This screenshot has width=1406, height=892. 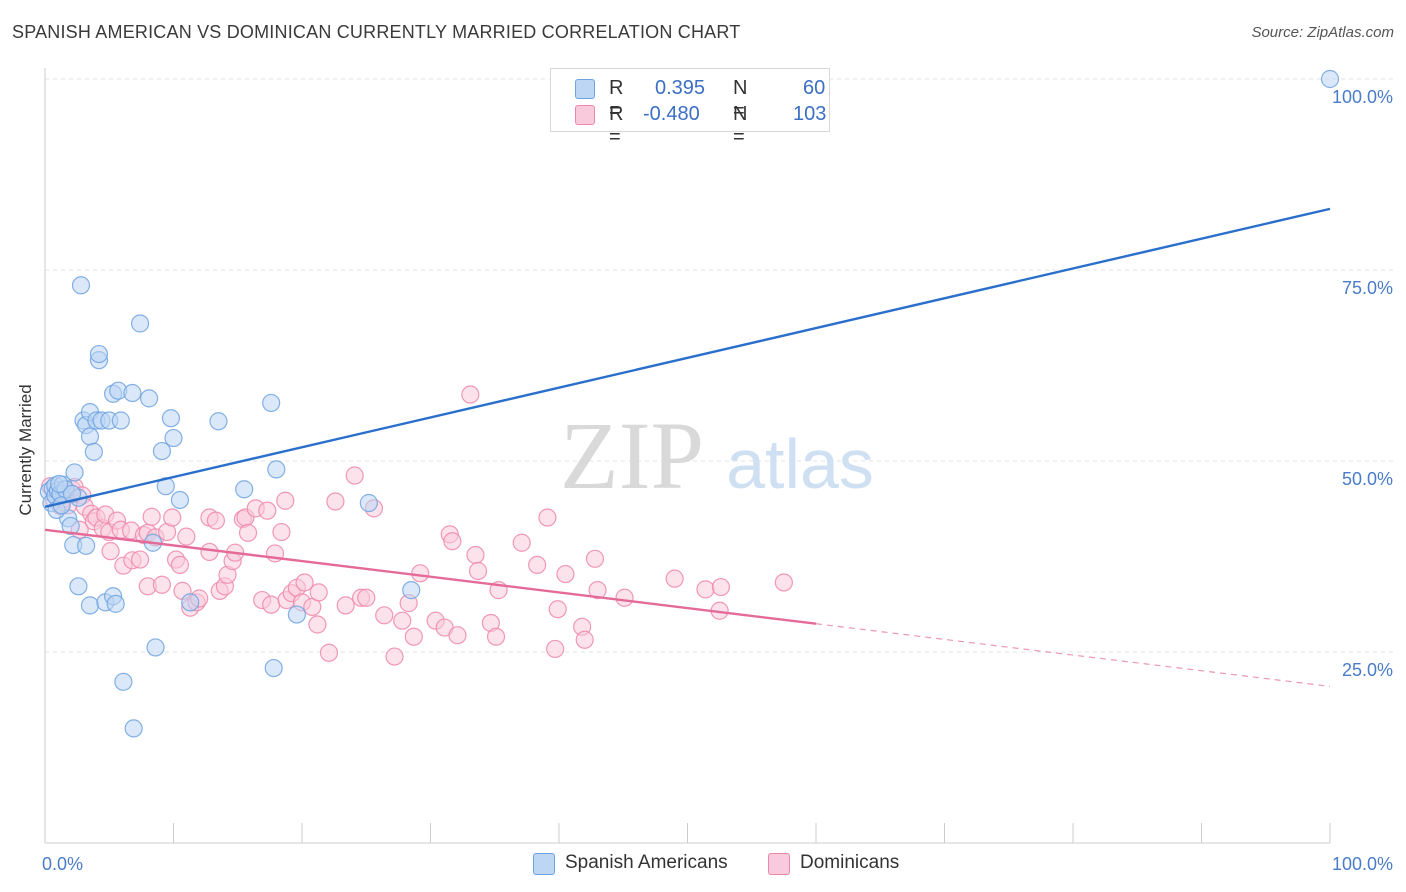 What do you see at coordinates (585, 89) in the screenshot?
I see `legend-swatch-blue` at bounding box center [585, 89].